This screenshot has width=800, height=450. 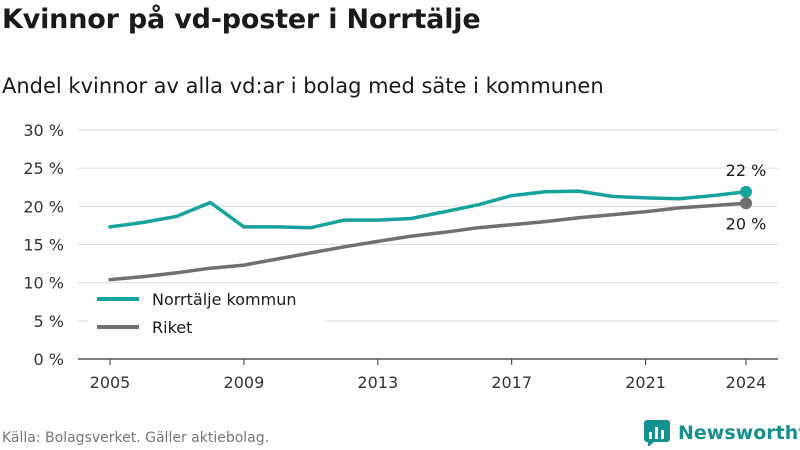 What do you see at coordinates (739, 433) in the screenshot?
I see `brand-name: Newsworthy` at bounding box center [739, 433].